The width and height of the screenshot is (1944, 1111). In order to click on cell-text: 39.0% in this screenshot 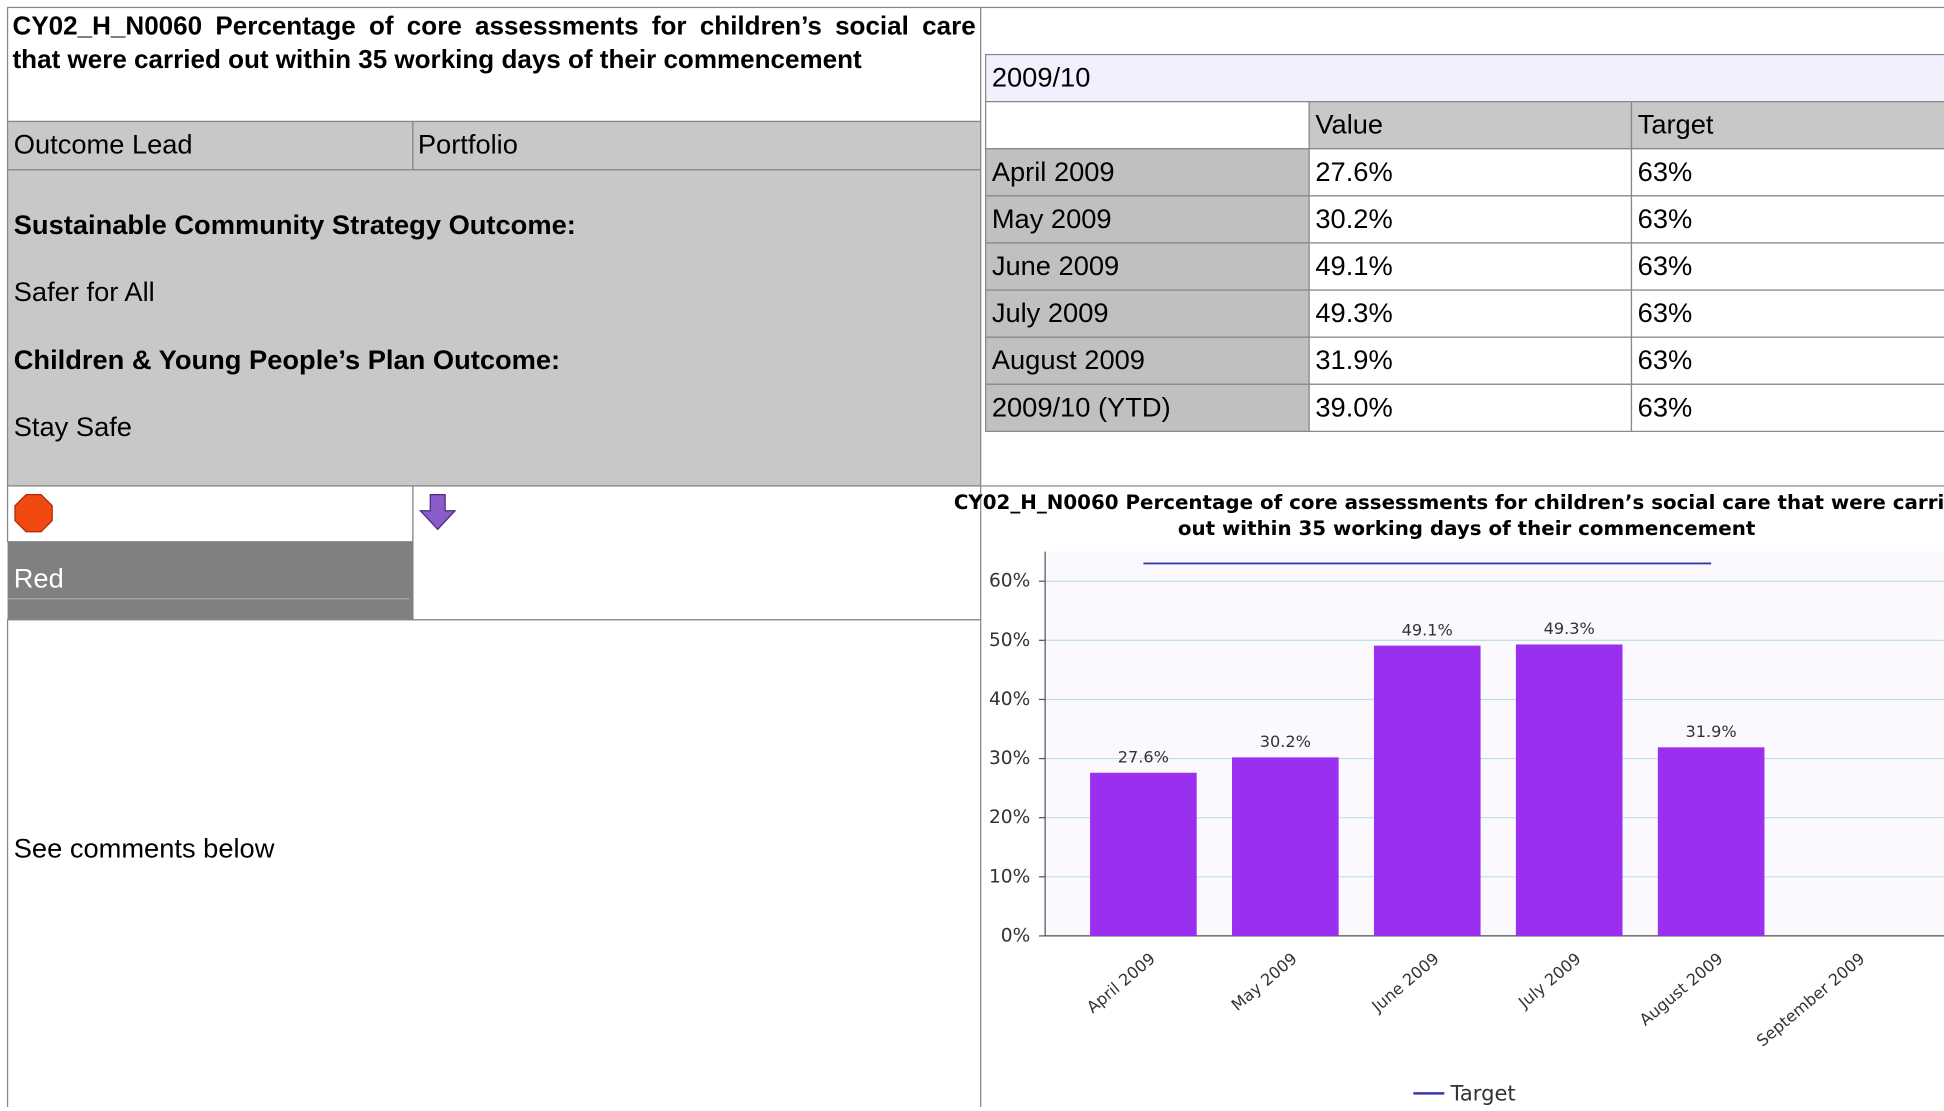, I will do `click(1353, 406)`.